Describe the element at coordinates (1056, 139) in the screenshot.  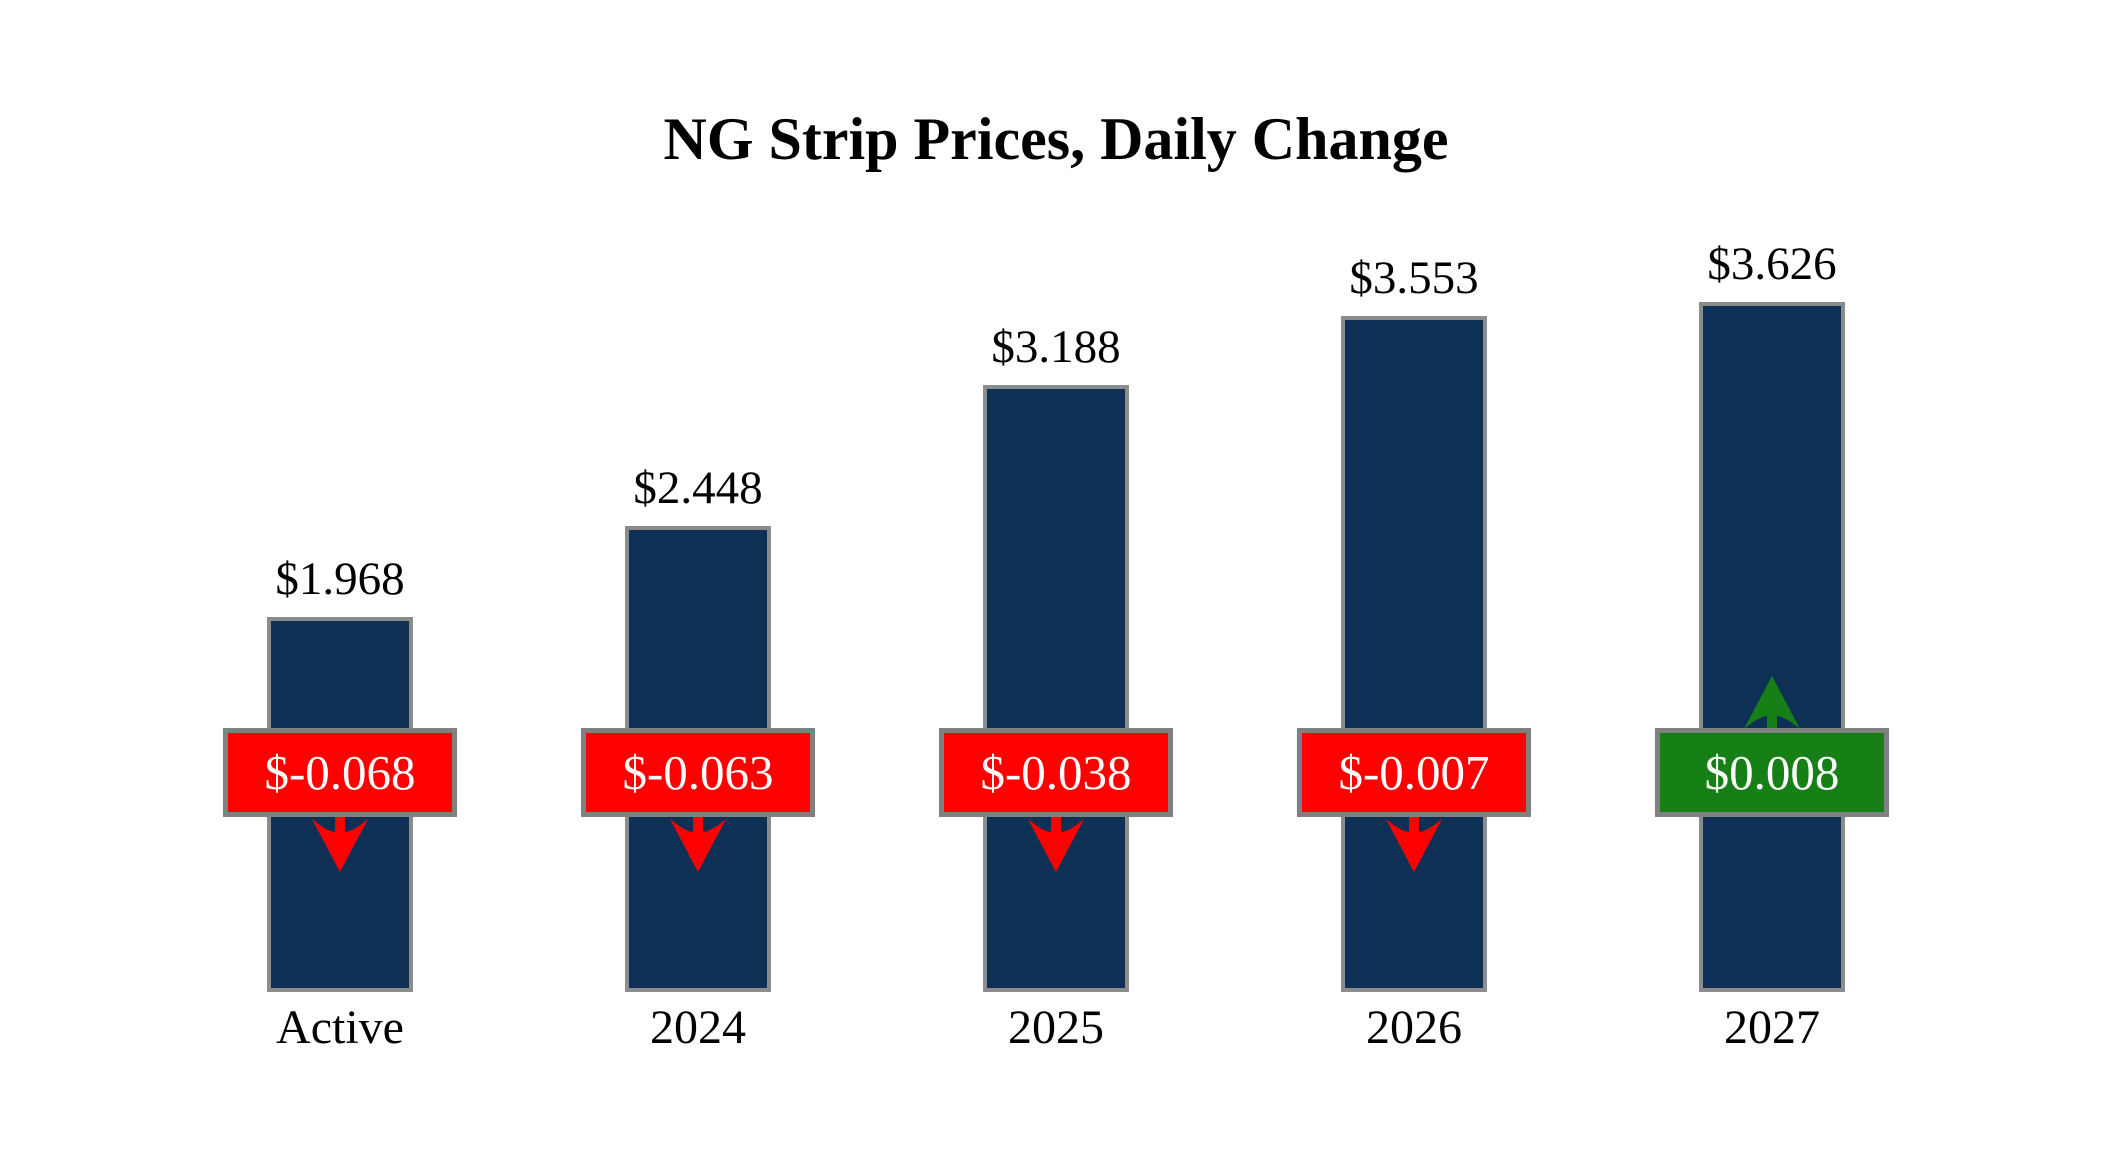
I see `chart-title: NG Strip Prices, Daily Change` at that location.